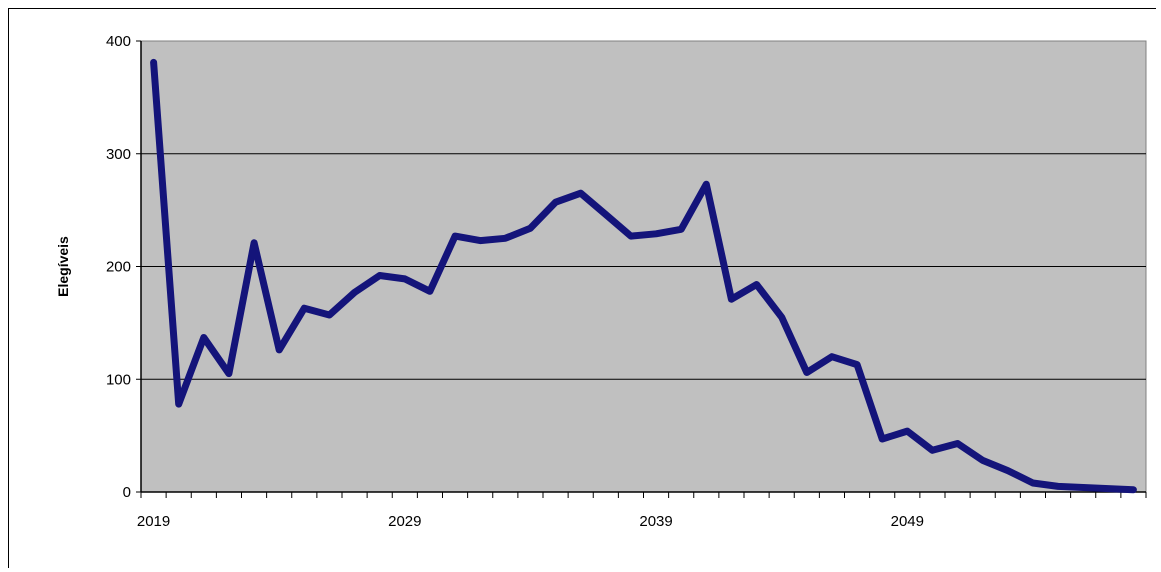 The image size is (1161, 572). Describe the element at coordinates (63, 266) in the screenshot. I see `y-axis-label: Elegíveis` at that location.